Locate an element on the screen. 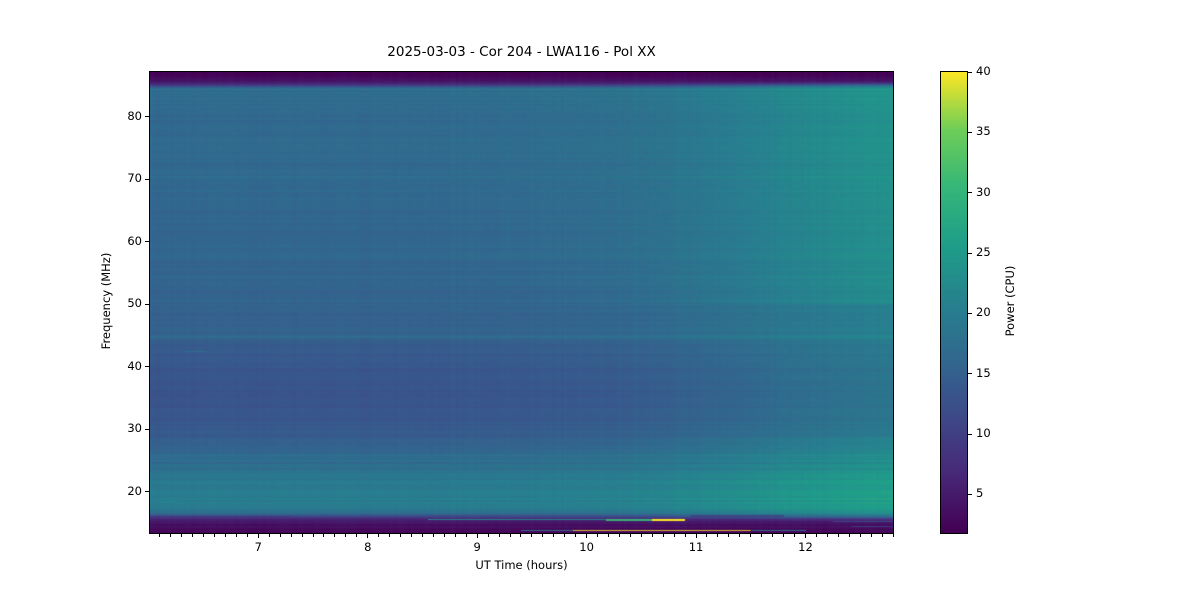  y-tick-label: 30 is located at coordinates (134, 428).